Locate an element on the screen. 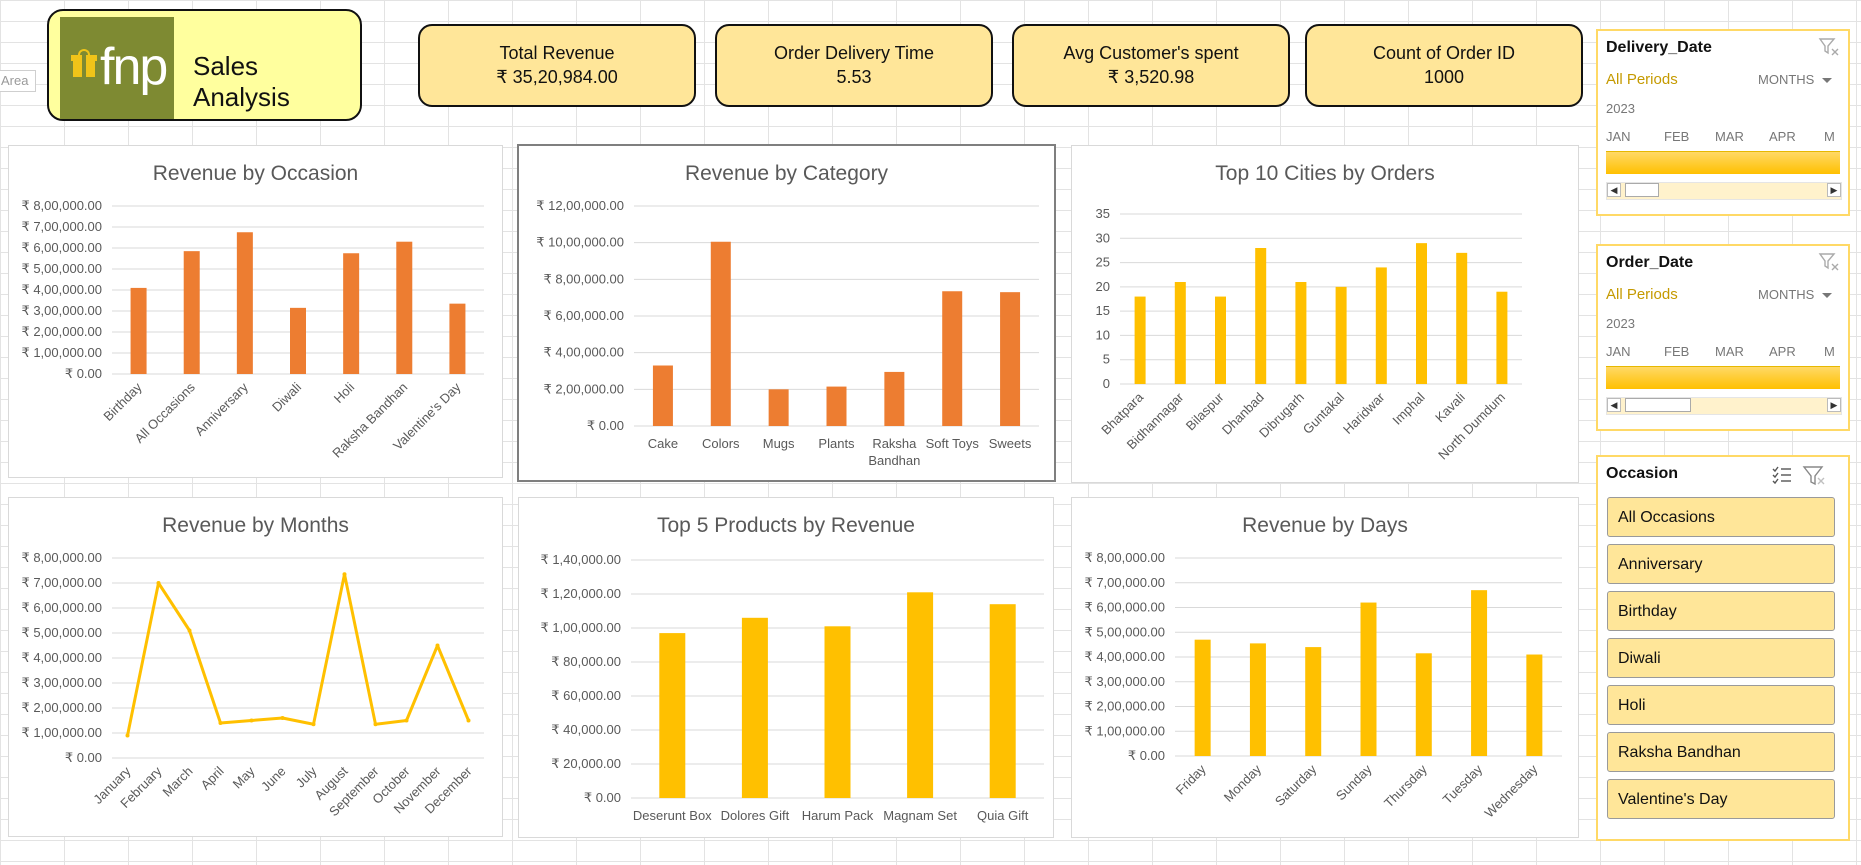 The height and width of the screenshot is (865, 1861). y-tick-label: ₹ 4,00,000.00 is located at coordinates (61, 289).